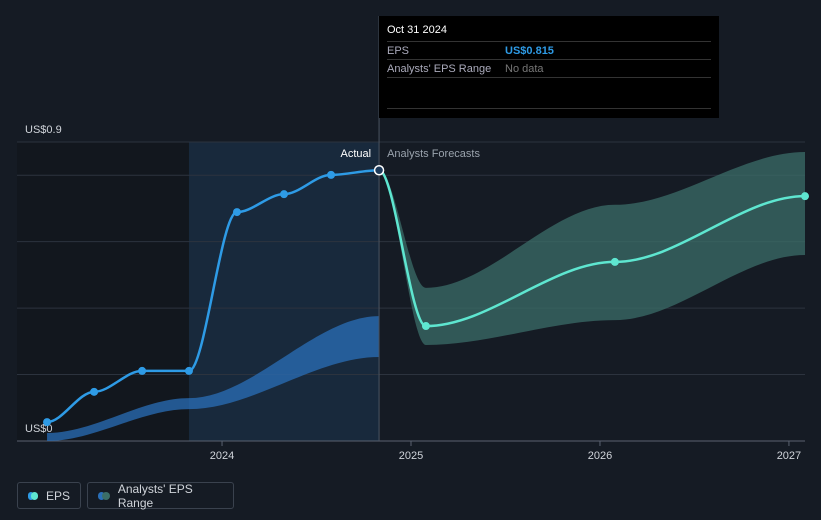  Describe the element at coordinates (439, 68) in the screenshot. I see `tooltip-key: Analysts' EPS Range` at that location.